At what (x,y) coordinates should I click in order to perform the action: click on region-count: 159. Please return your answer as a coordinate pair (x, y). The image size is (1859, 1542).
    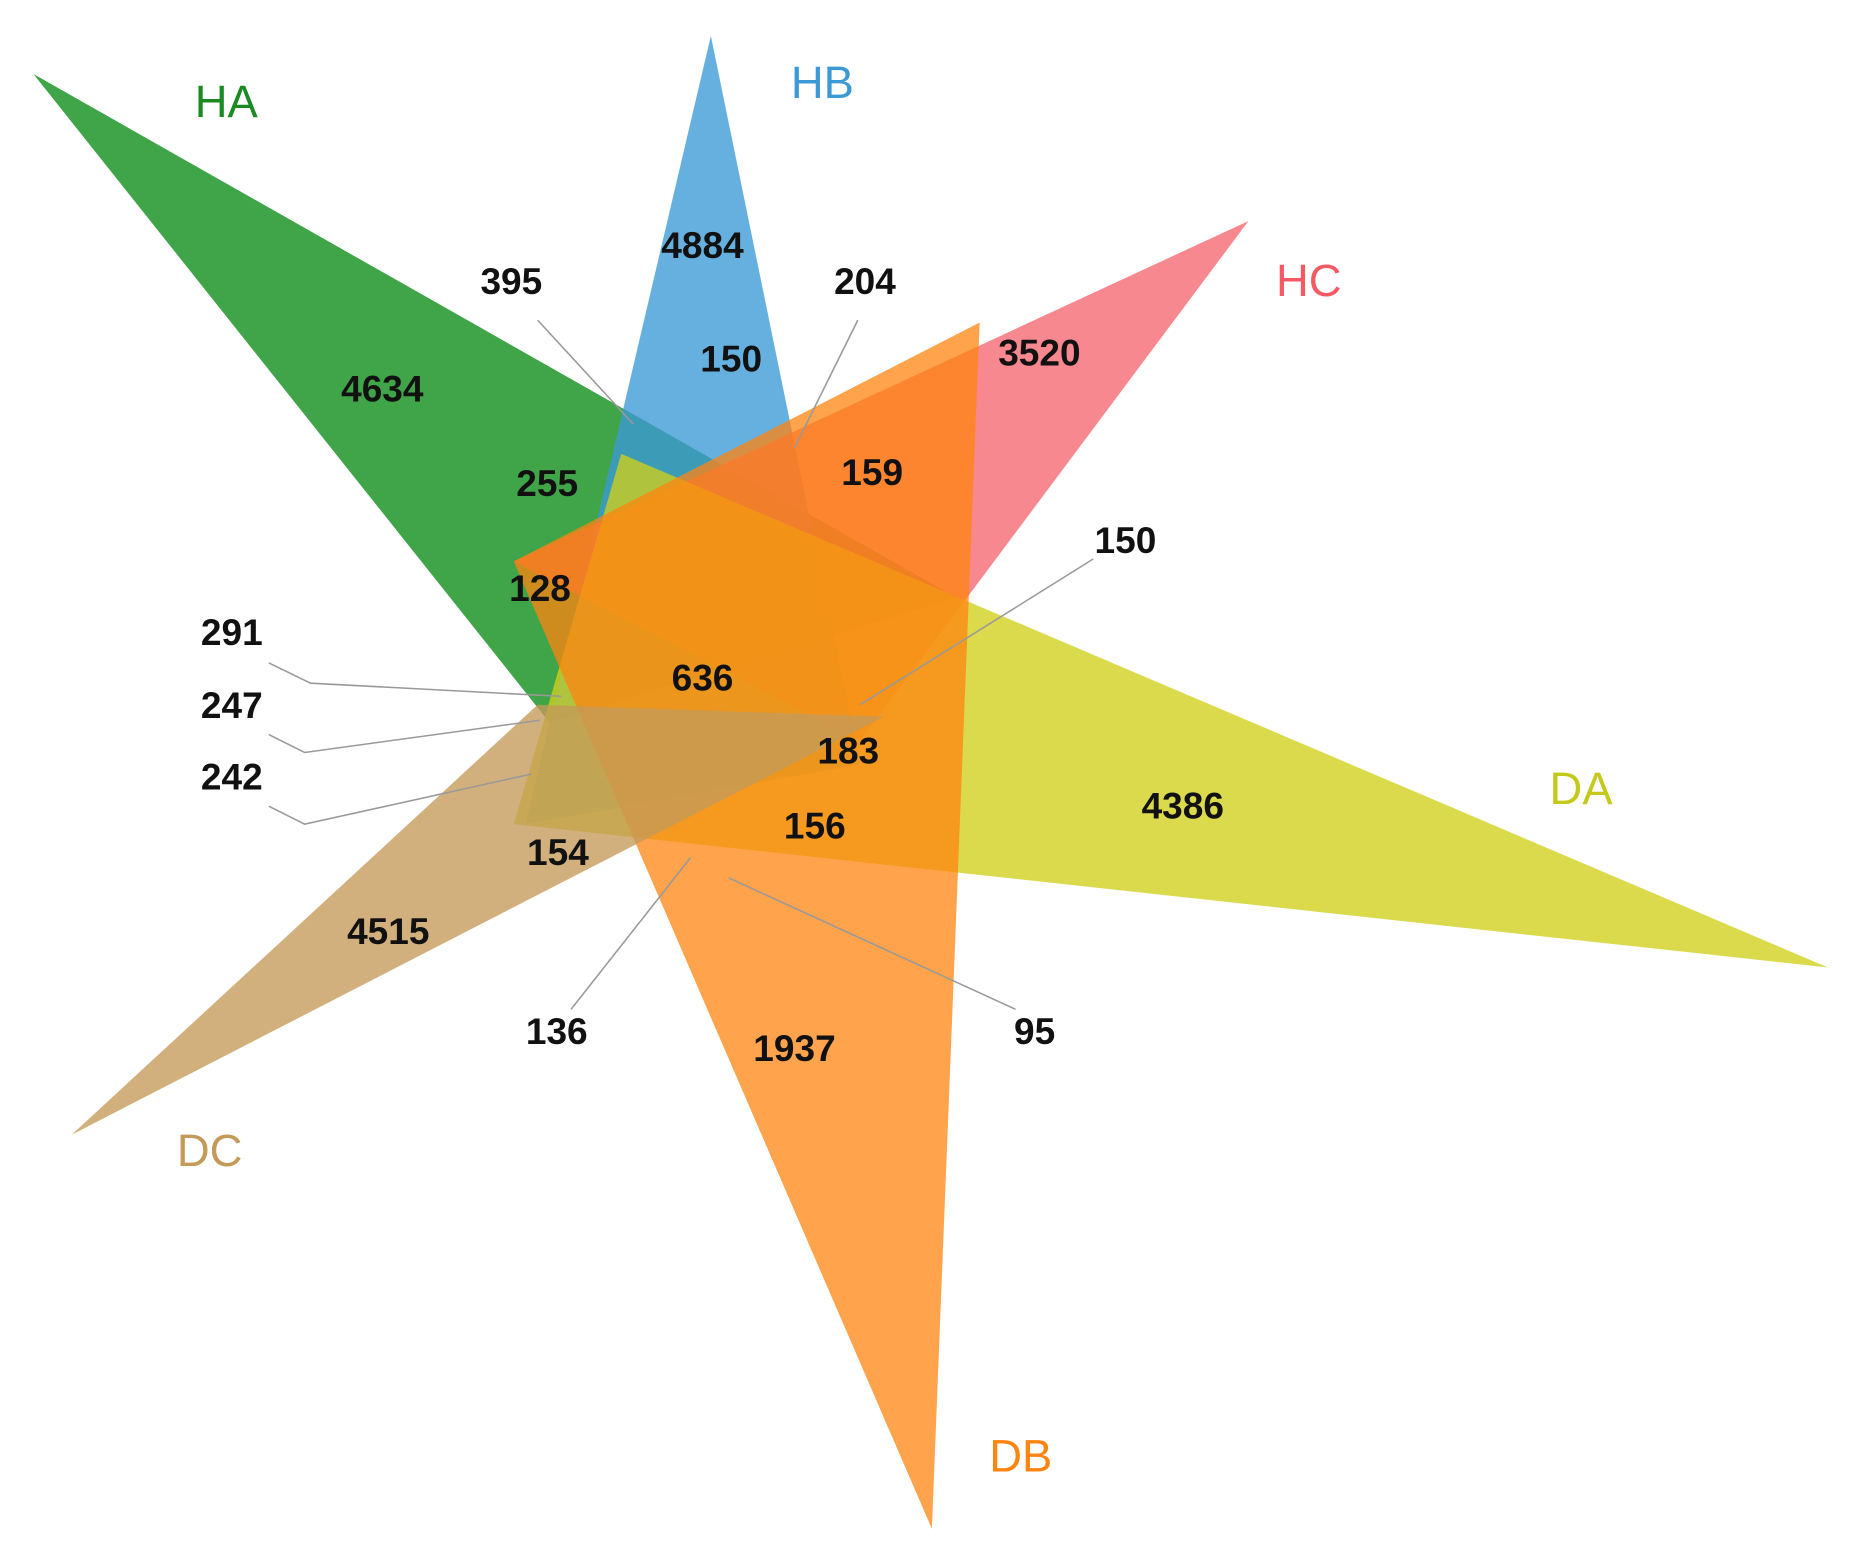
    Looking at the image, I should click on (872, 472).